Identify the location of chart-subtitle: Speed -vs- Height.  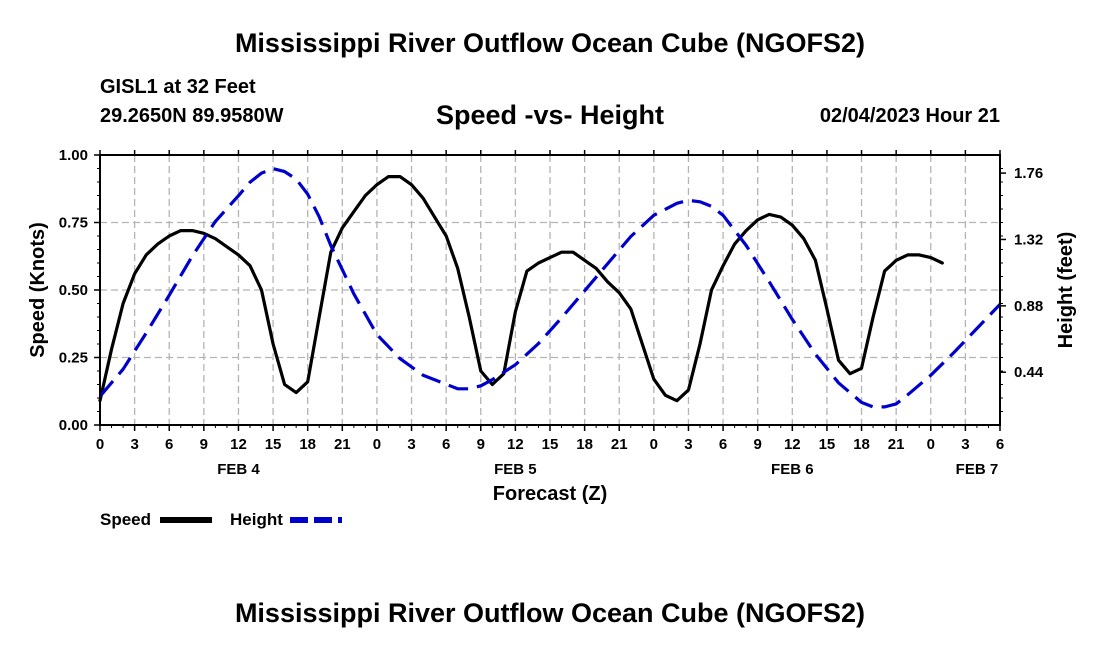
(550, 115).